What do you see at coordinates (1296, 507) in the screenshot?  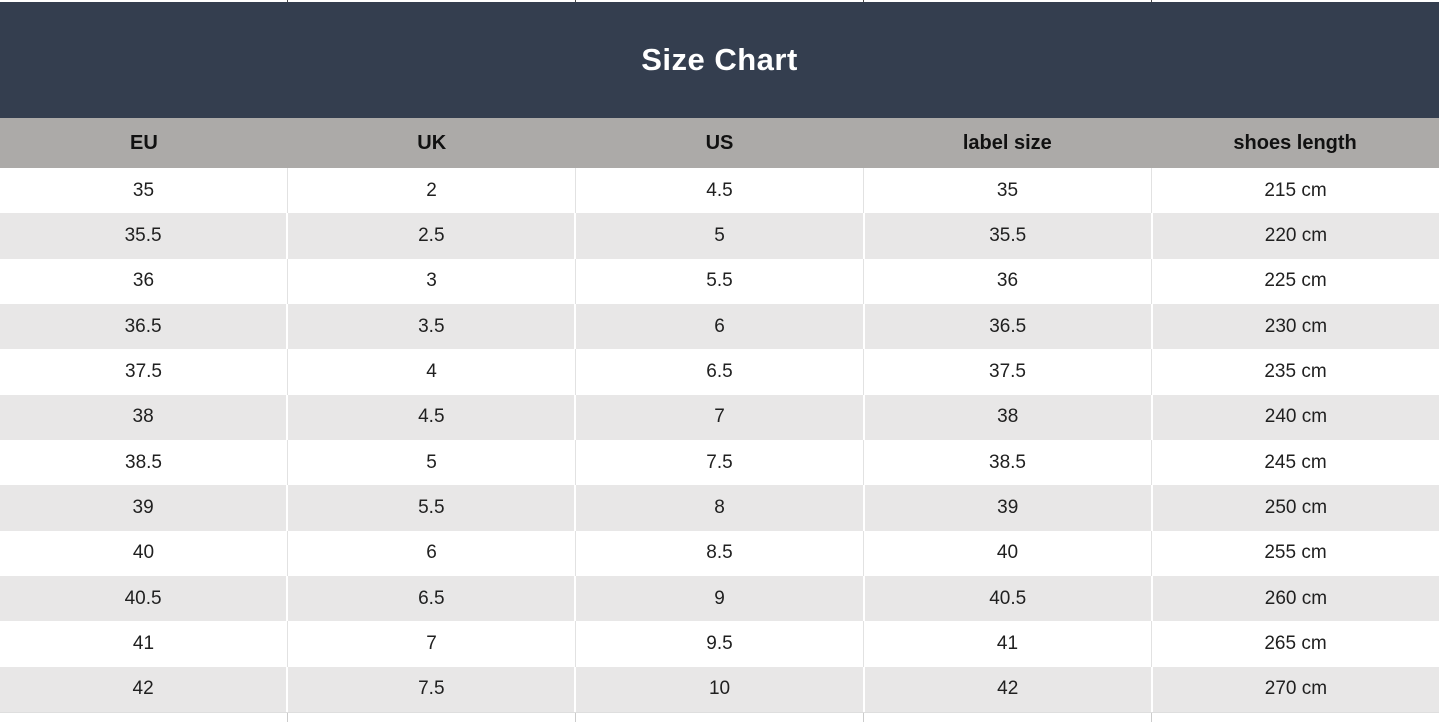 I see `table-cell: 250 cm` at bounding box center [1296, 507].